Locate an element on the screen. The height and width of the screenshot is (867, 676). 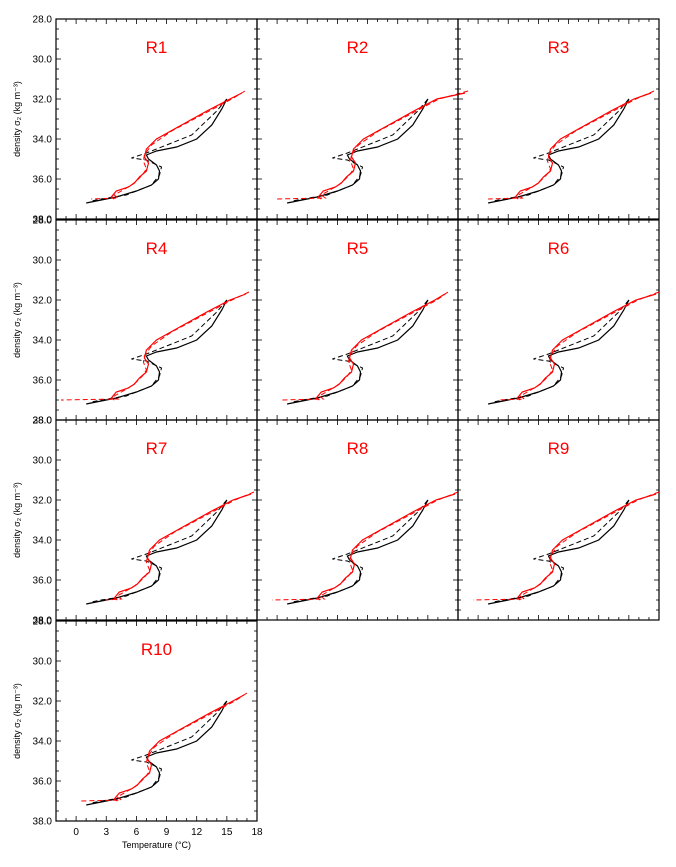
x-tick-label: 3 is located at coordinates (106, 832).